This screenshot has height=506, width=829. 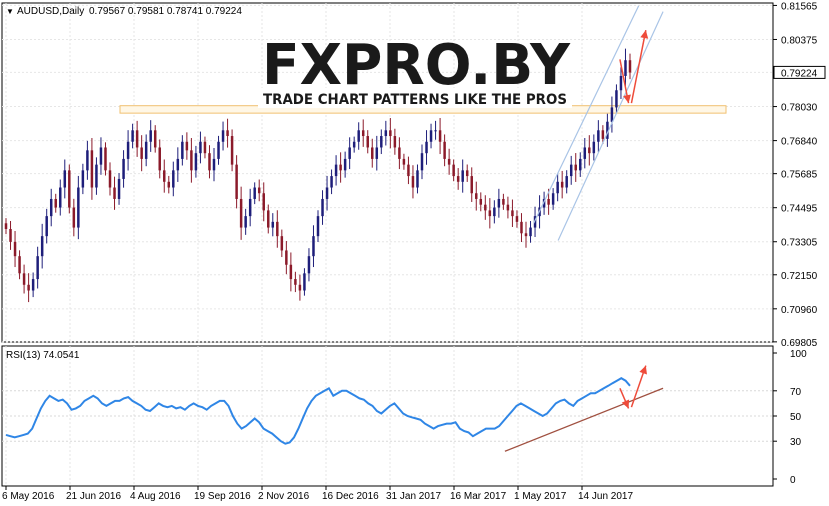 I want to click on price-channel, so click(x=598, y=123).